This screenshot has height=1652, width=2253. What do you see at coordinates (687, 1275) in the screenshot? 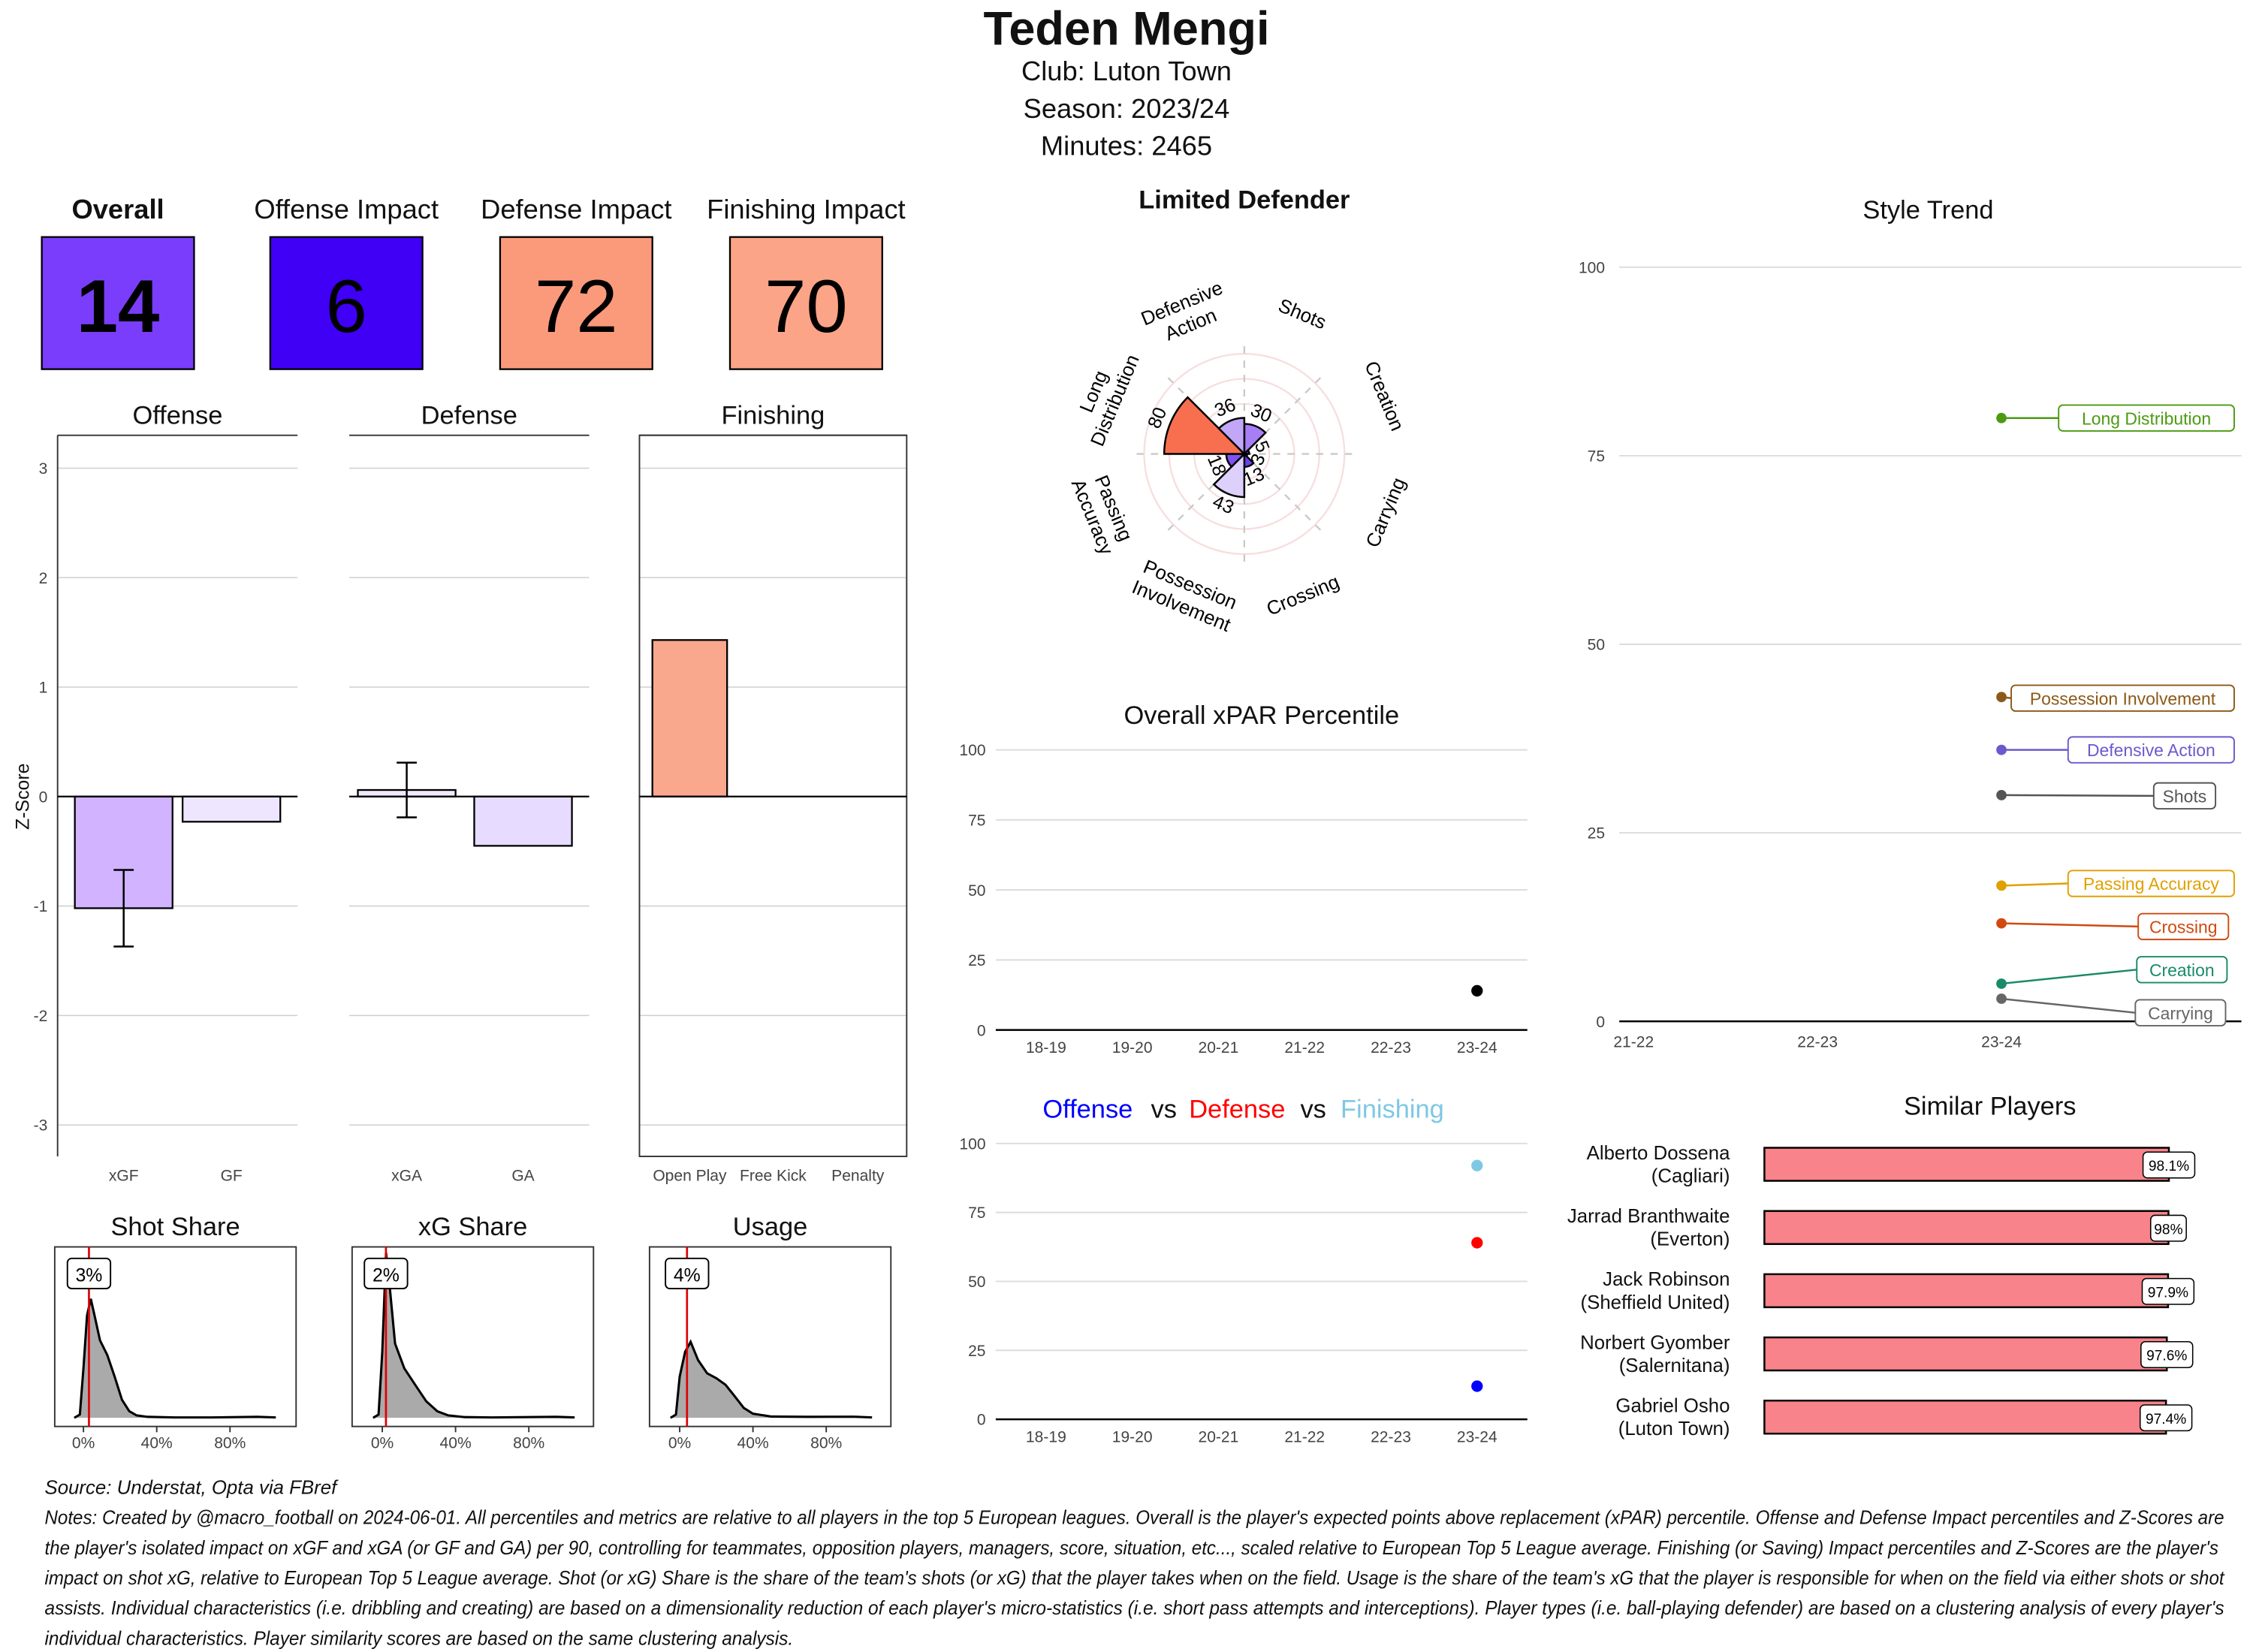
I see `value-label: 4%` at bounding box center [687, 1275].